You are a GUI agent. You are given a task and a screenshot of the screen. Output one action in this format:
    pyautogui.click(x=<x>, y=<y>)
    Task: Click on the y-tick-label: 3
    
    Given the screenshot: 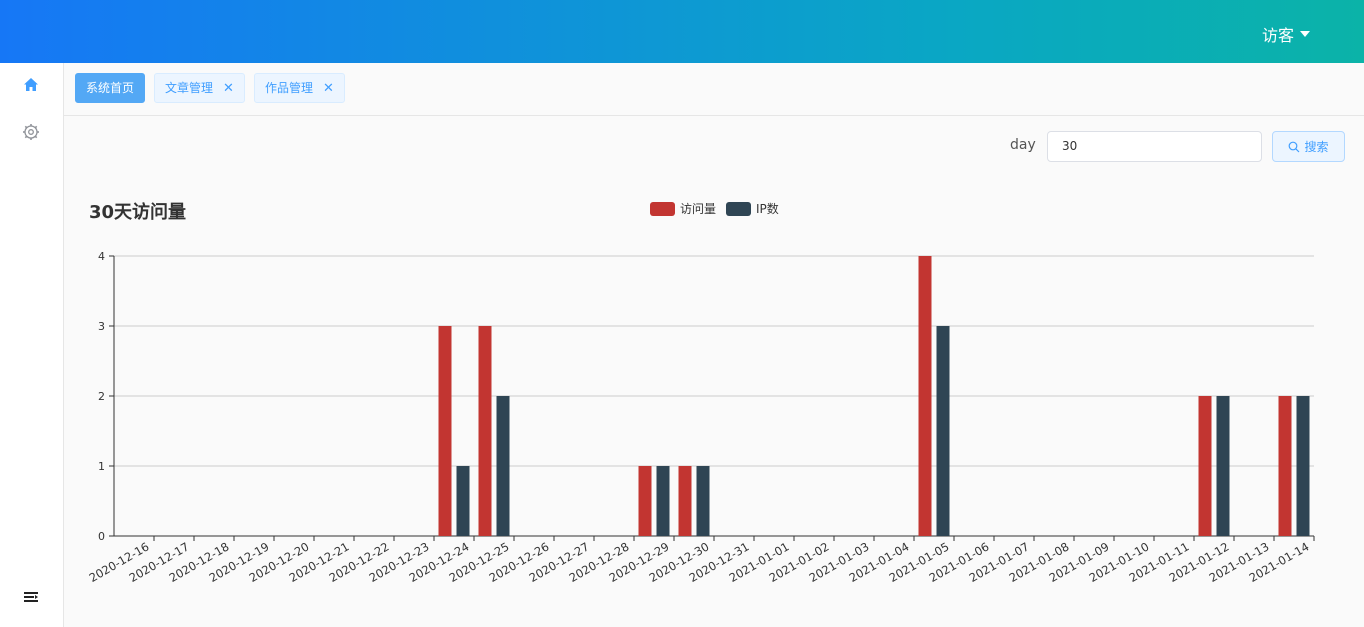 What is the action you would take?
    pyautogui.click(x=101, y=326)
    